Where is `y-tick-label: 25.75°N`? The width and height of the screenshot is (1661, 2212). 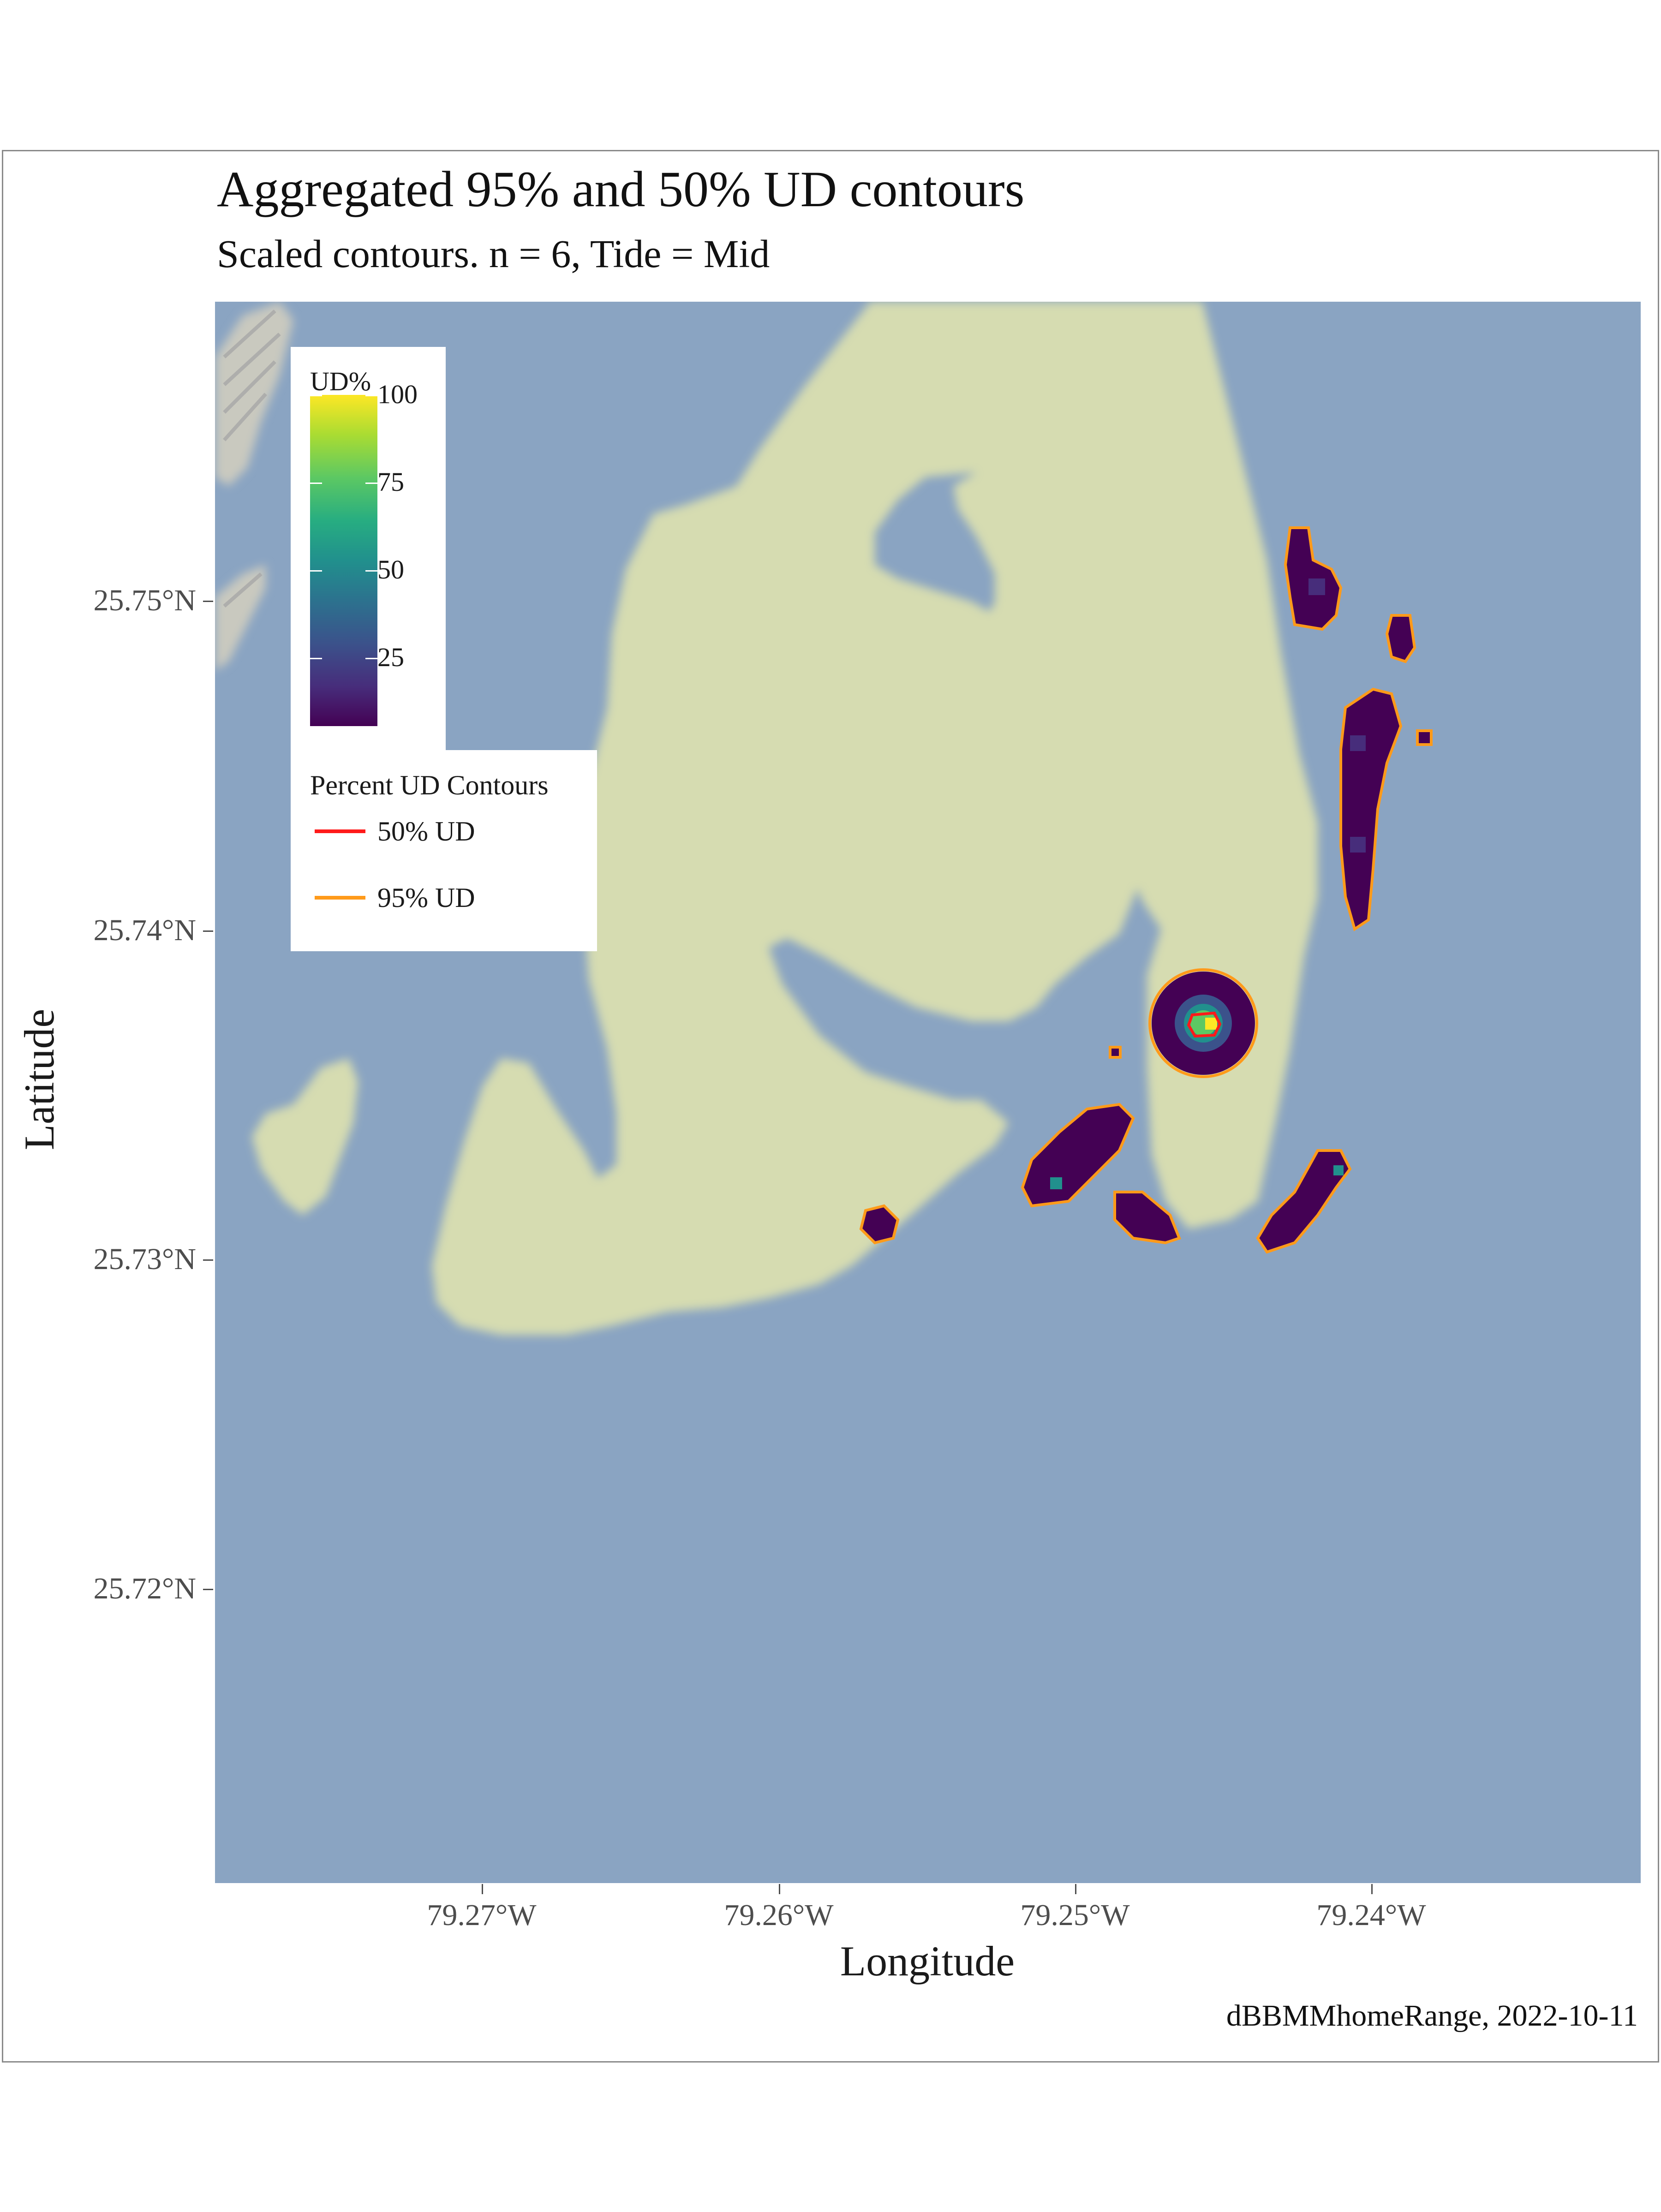 y-tick-label: 25.75°N is located at coordinates (144, 600).